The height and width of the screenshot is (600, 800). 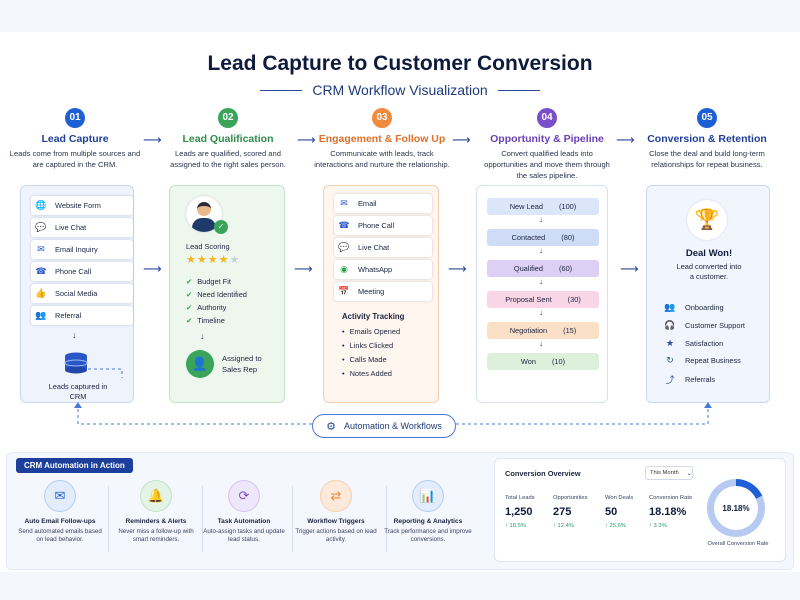 What do you see at coordinates (428, 496) in the screenshot?
I see `bar-chart-icon: 📊` at bounding box center [428, 496].